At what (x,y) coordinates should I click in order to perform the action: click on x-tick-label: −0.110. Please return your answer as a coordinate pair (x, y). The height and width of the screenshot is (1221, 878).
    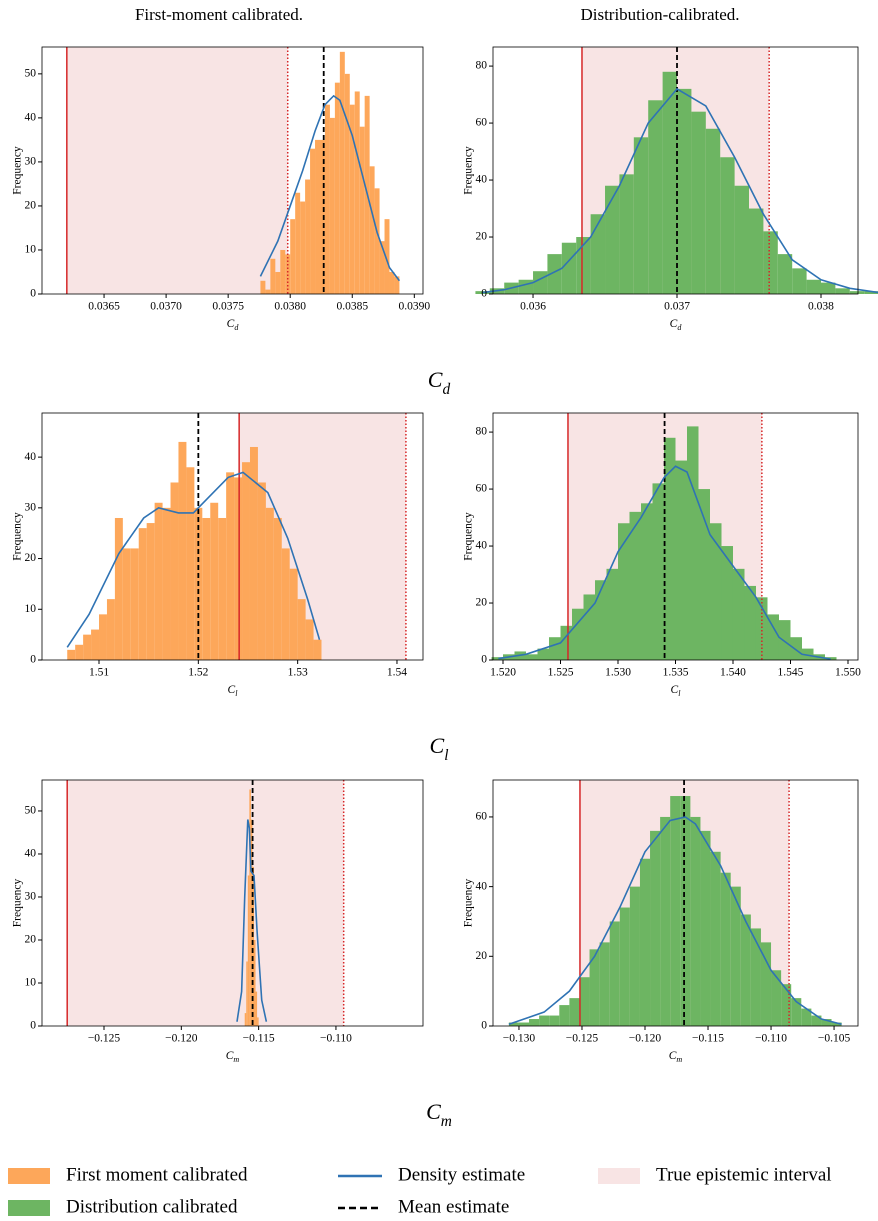
    Looking at the image, I should click on (336, 1039).